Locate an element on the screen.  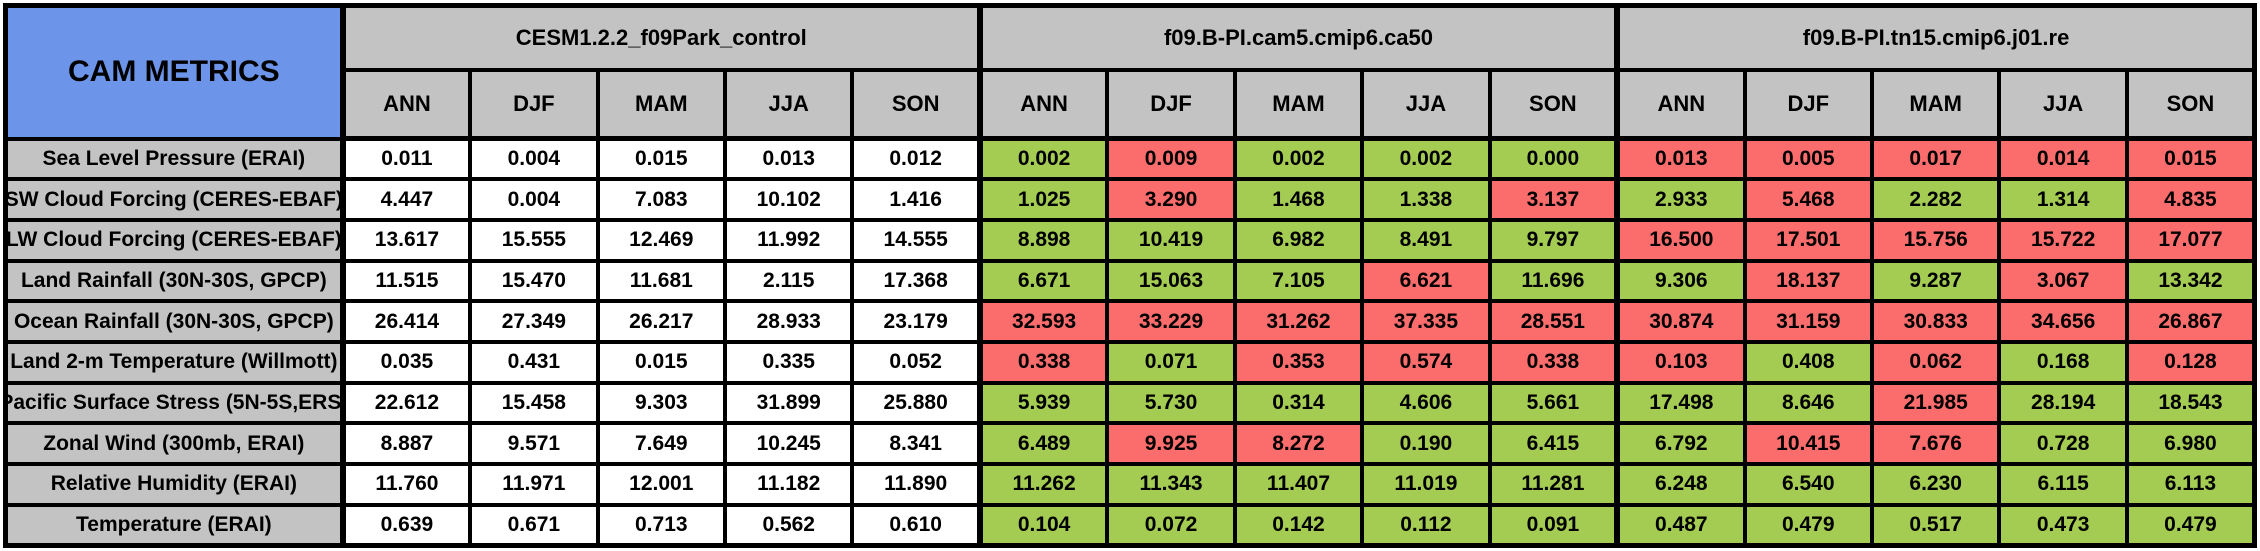
metric-cell: 0.338 is located at coordinates (1043, 362).